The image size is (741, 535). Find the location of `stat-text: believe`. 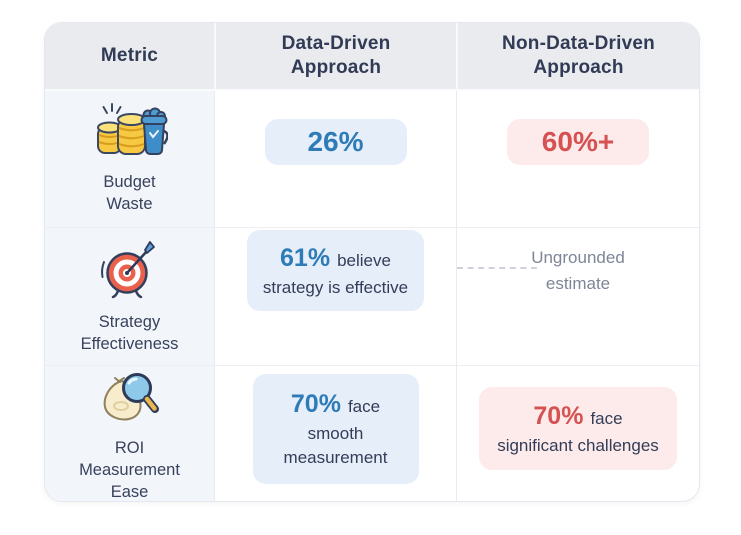

stat-text: believe is located at coordinates (364, 260).